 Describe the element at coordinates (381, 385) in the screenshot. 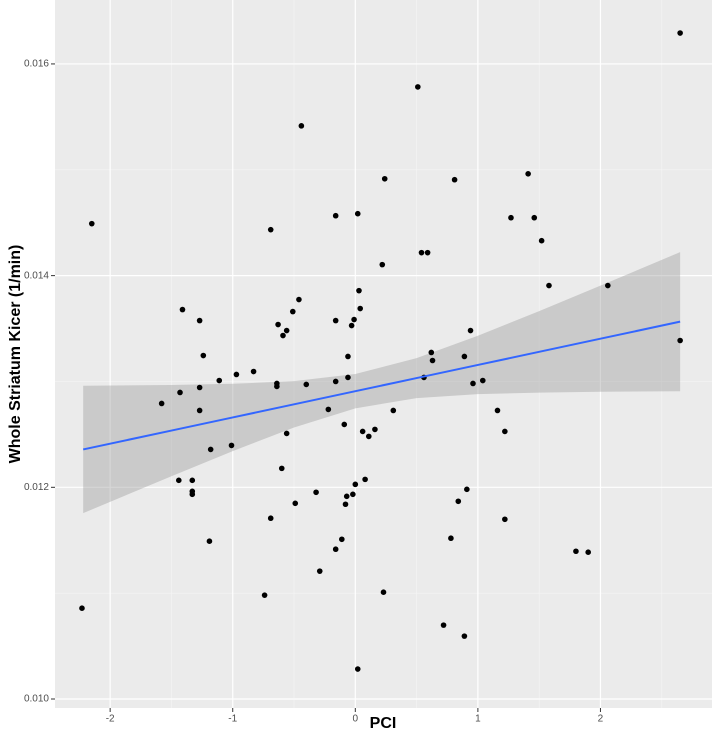

I see `fit-line` at that location.